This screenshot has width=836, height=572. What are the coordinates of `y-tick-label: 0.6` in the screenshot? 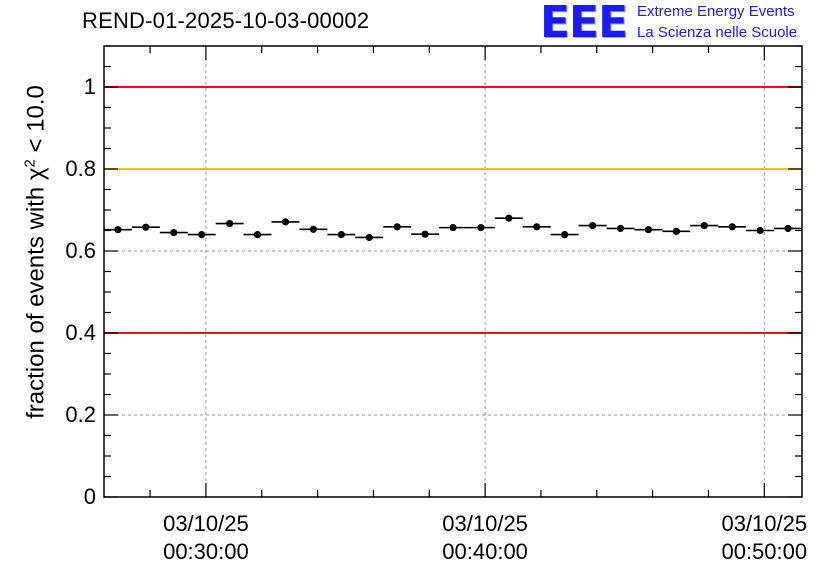 It's located at (80, 250).